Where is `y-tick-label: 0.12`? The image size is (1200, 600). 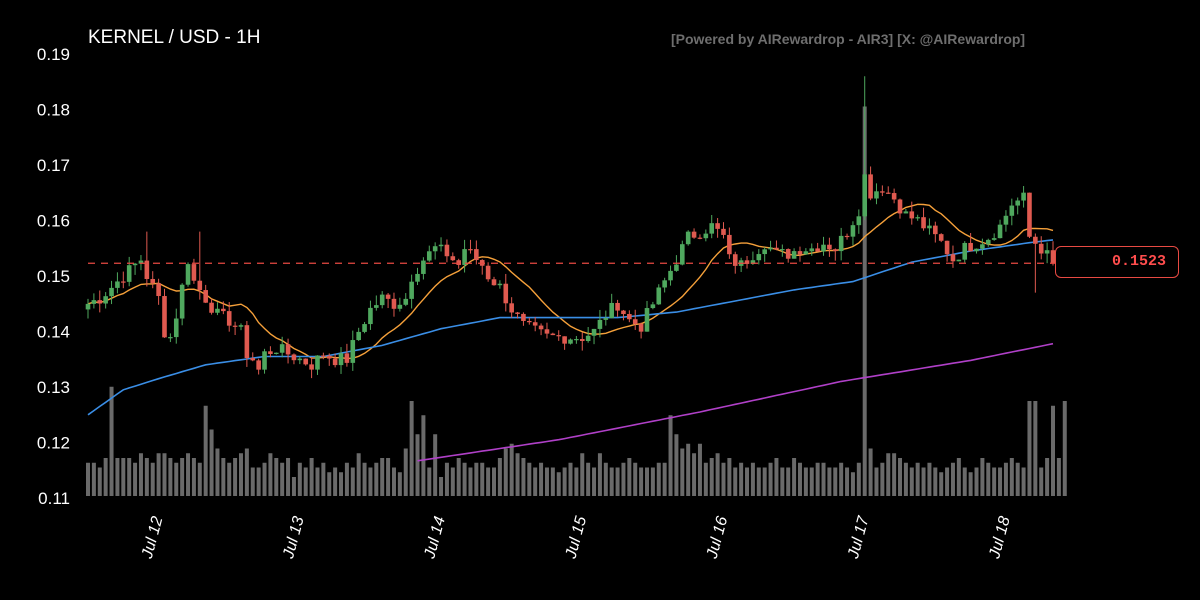
y-tick-label: 0.12 is located at coordinates (53, 443).